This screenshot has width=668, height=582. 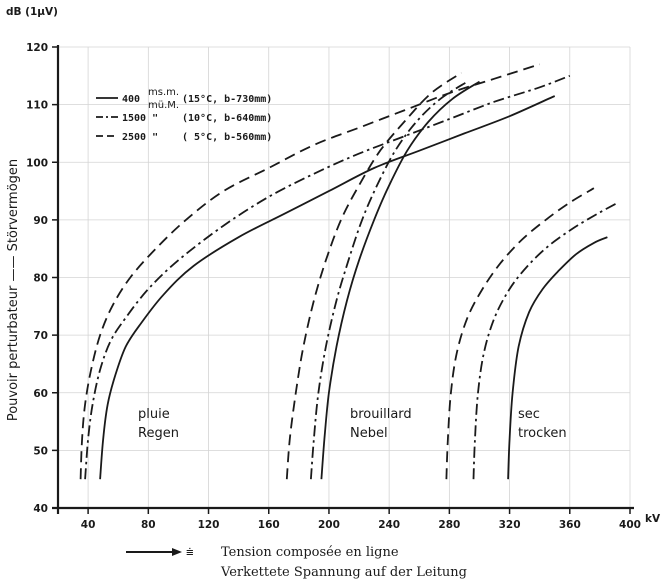 I want to click on x-tick-labels: 40 80 120 160 200 240 280 320 360 400, so click(x=361, y=519).